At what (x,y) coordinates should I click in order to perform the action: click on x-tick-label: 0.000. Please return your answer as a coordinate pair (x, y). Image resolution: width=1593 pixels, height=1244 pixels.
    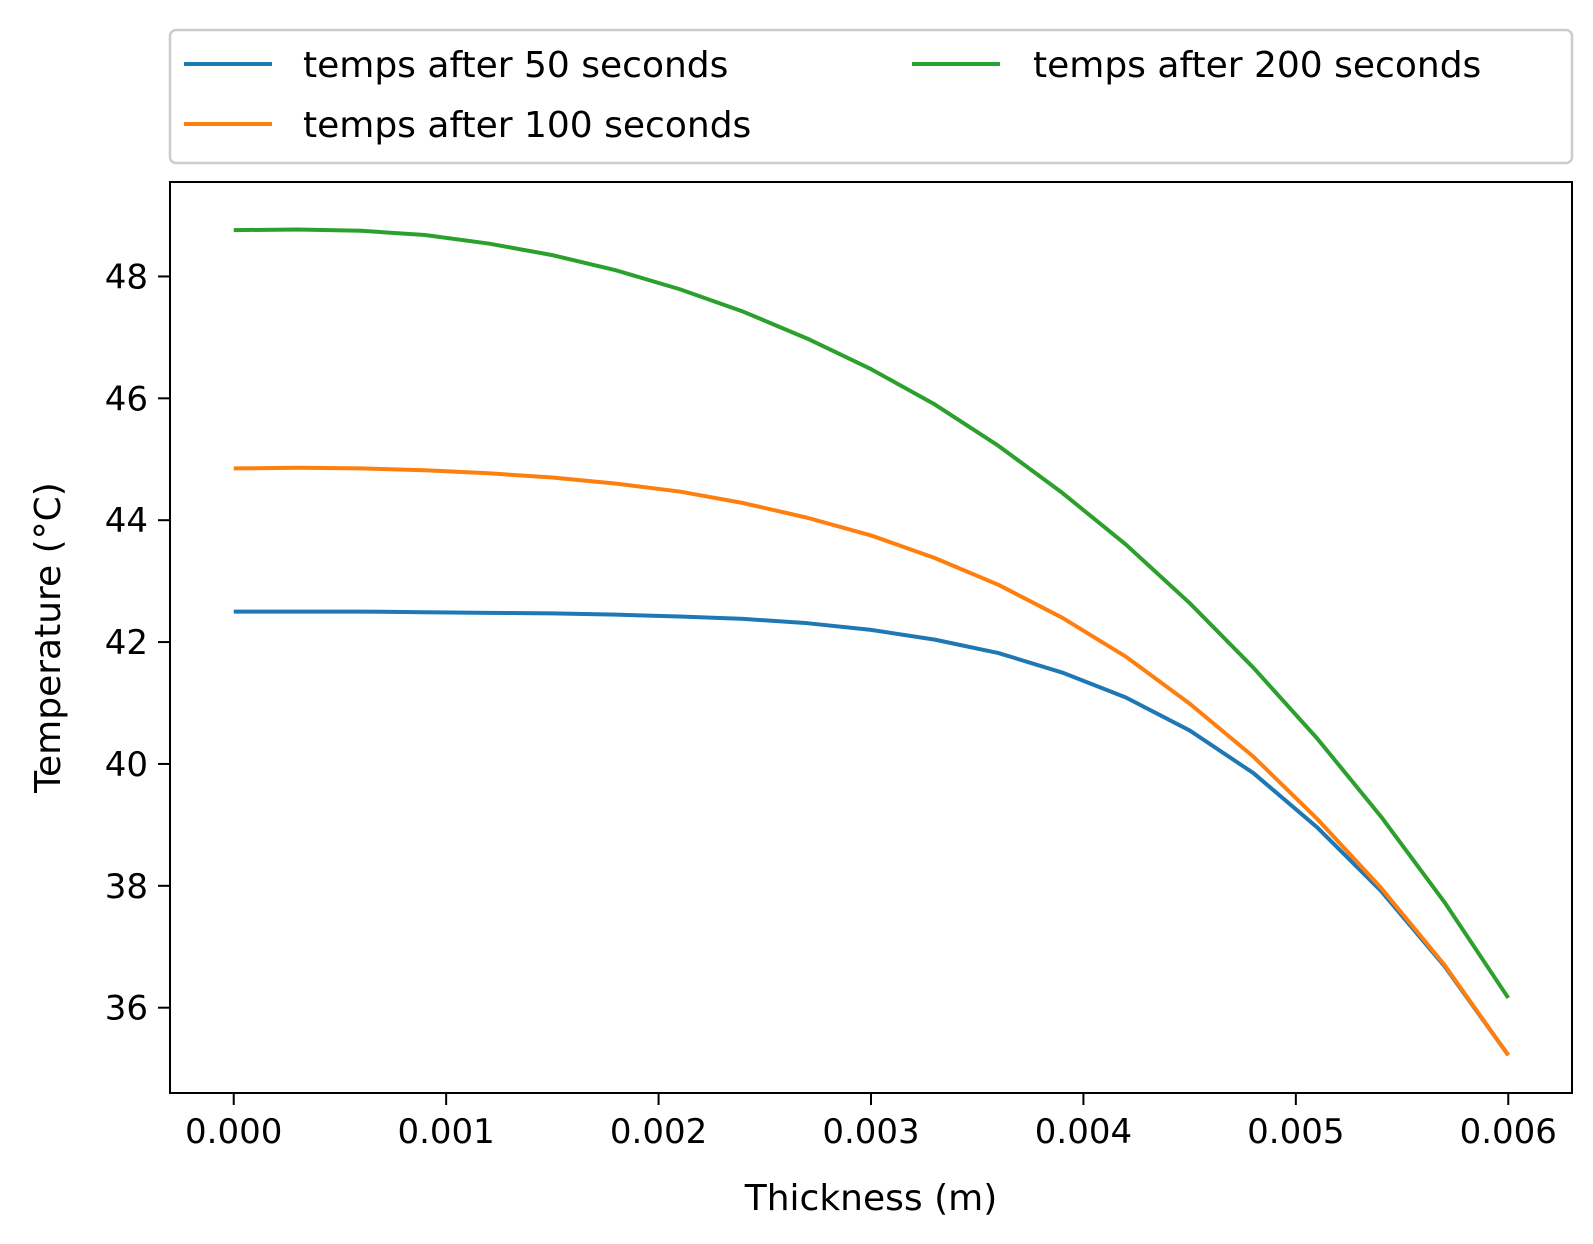
    Looking at the image, I should click on (233, 1132).